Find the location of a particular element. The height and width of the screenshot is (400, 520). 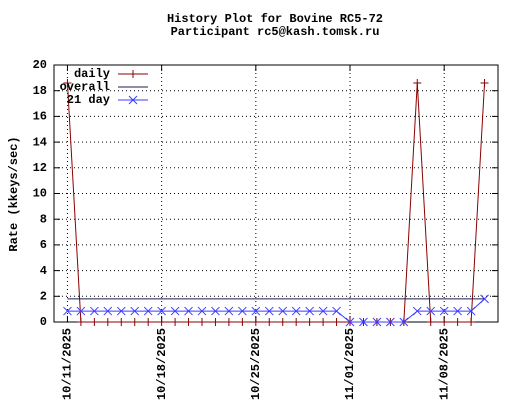

x-tick-label: 10/18/2025 is located at coordinates (162, 364).